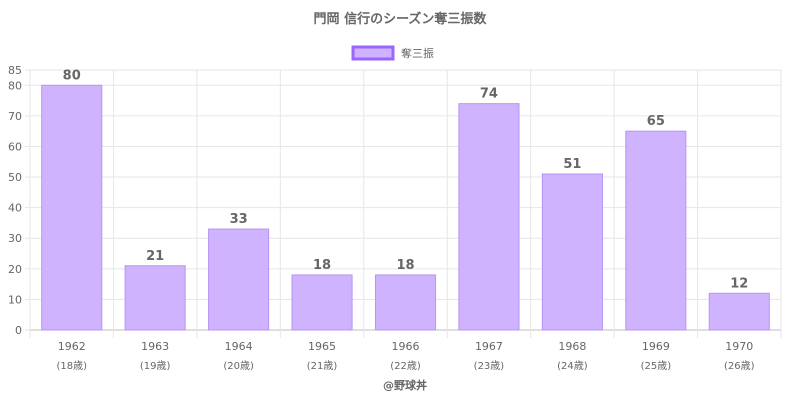 The width and height of the screenshot is (800, 400). Describe the element at coordinates (656, 230) in the screenshot. I see `bar-1969` at that location.